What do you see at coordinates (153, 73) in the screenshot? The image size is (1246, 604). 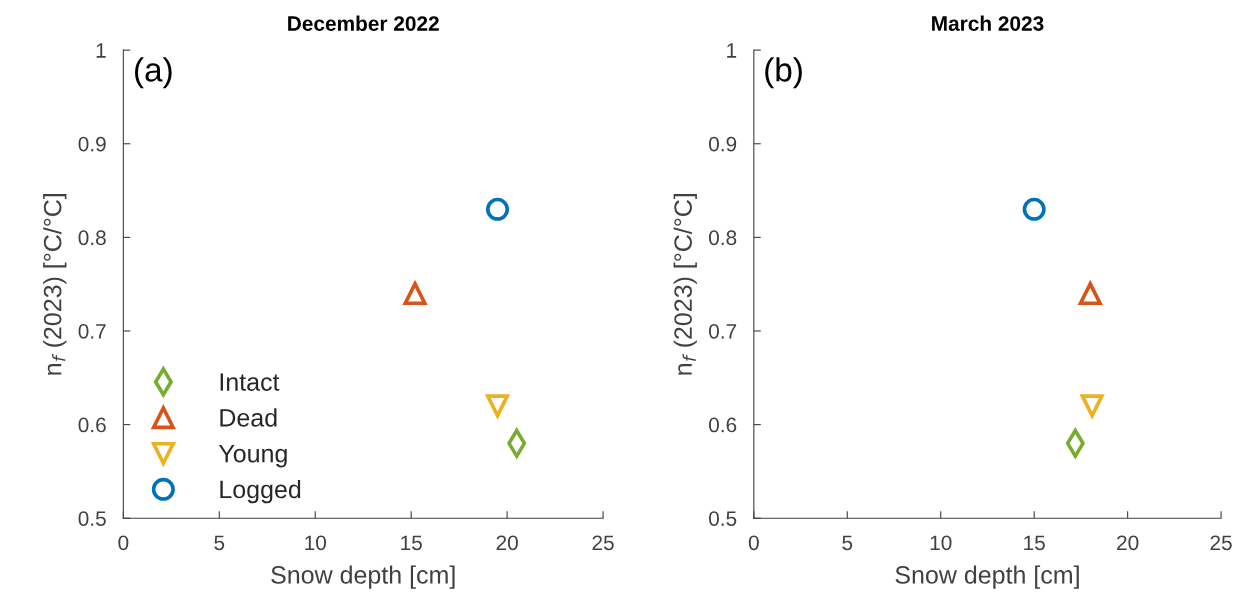 I see `annotation: (a)` at bounding box center [153, 73].